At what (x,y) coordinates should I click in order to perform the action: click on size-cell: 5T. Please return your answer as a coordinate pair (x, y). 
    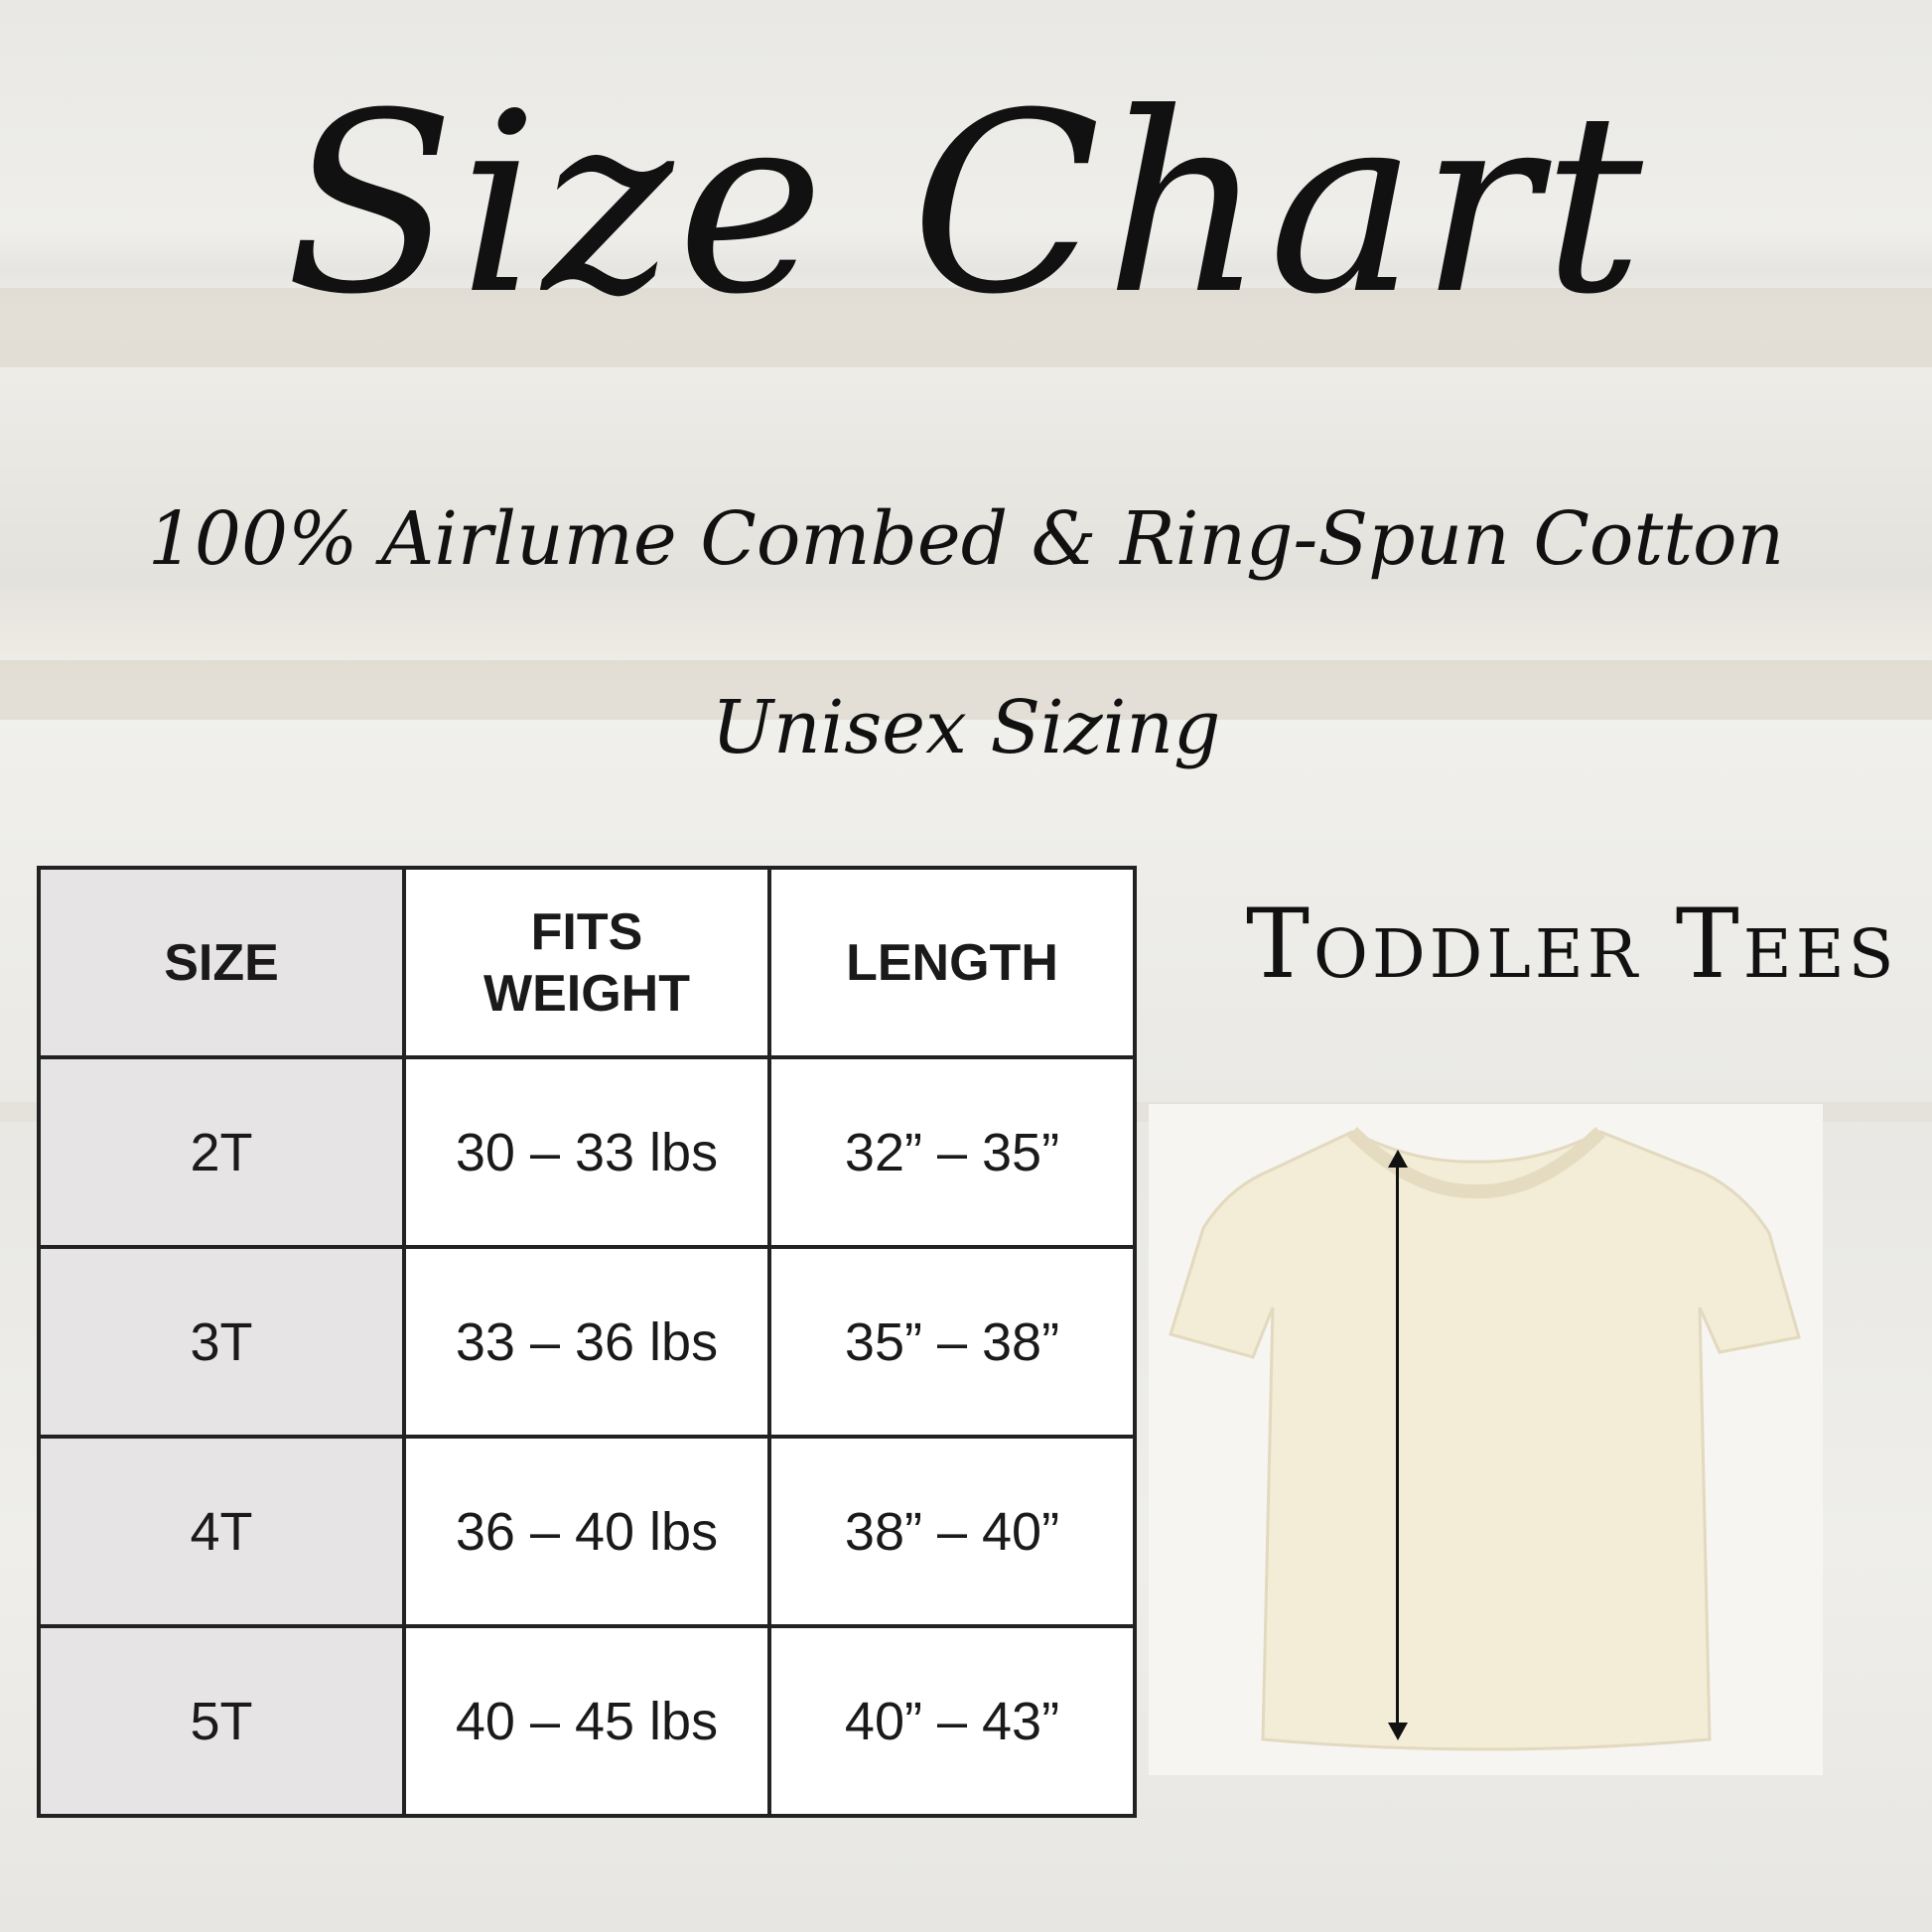
    Looking at the image, I should click on (222, 1721).